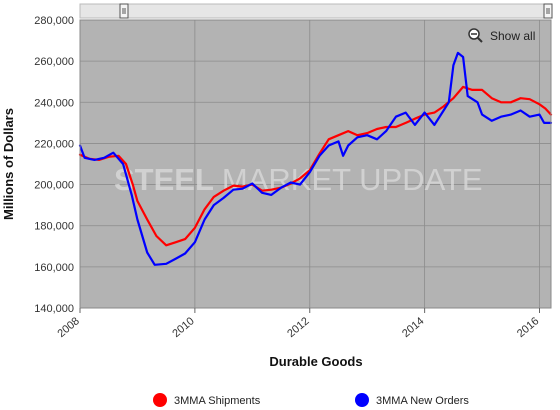 This screenshot has height=410, width=560. What do you see at coordinates (413, 327) in the screenshot?
I see `x-tick-label: 2014` at bounding box center [413, 327].